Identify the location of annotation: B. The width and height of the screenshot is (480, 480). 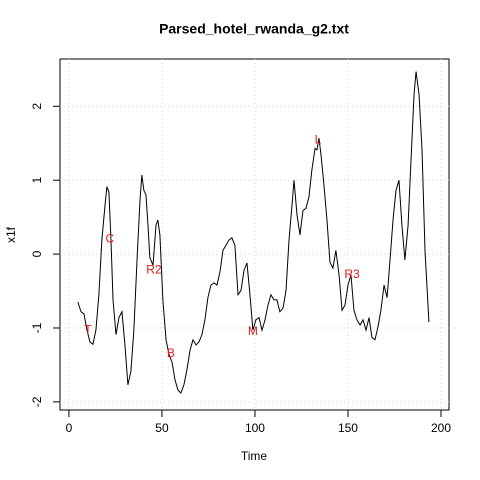
(171, 353).